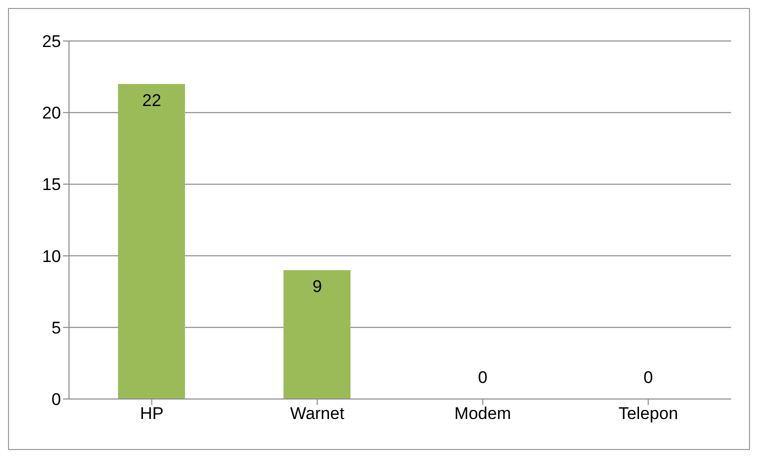  What do you see at coordinates (51, 42) in the screenshot?
I see `y-tick-label: 25` at bounding box center [51, 42].